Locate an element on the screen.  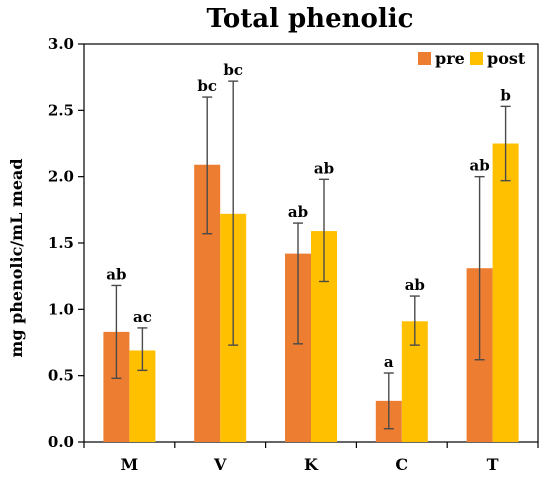
legend-swatch-pre is located at coordinates (424, 58).